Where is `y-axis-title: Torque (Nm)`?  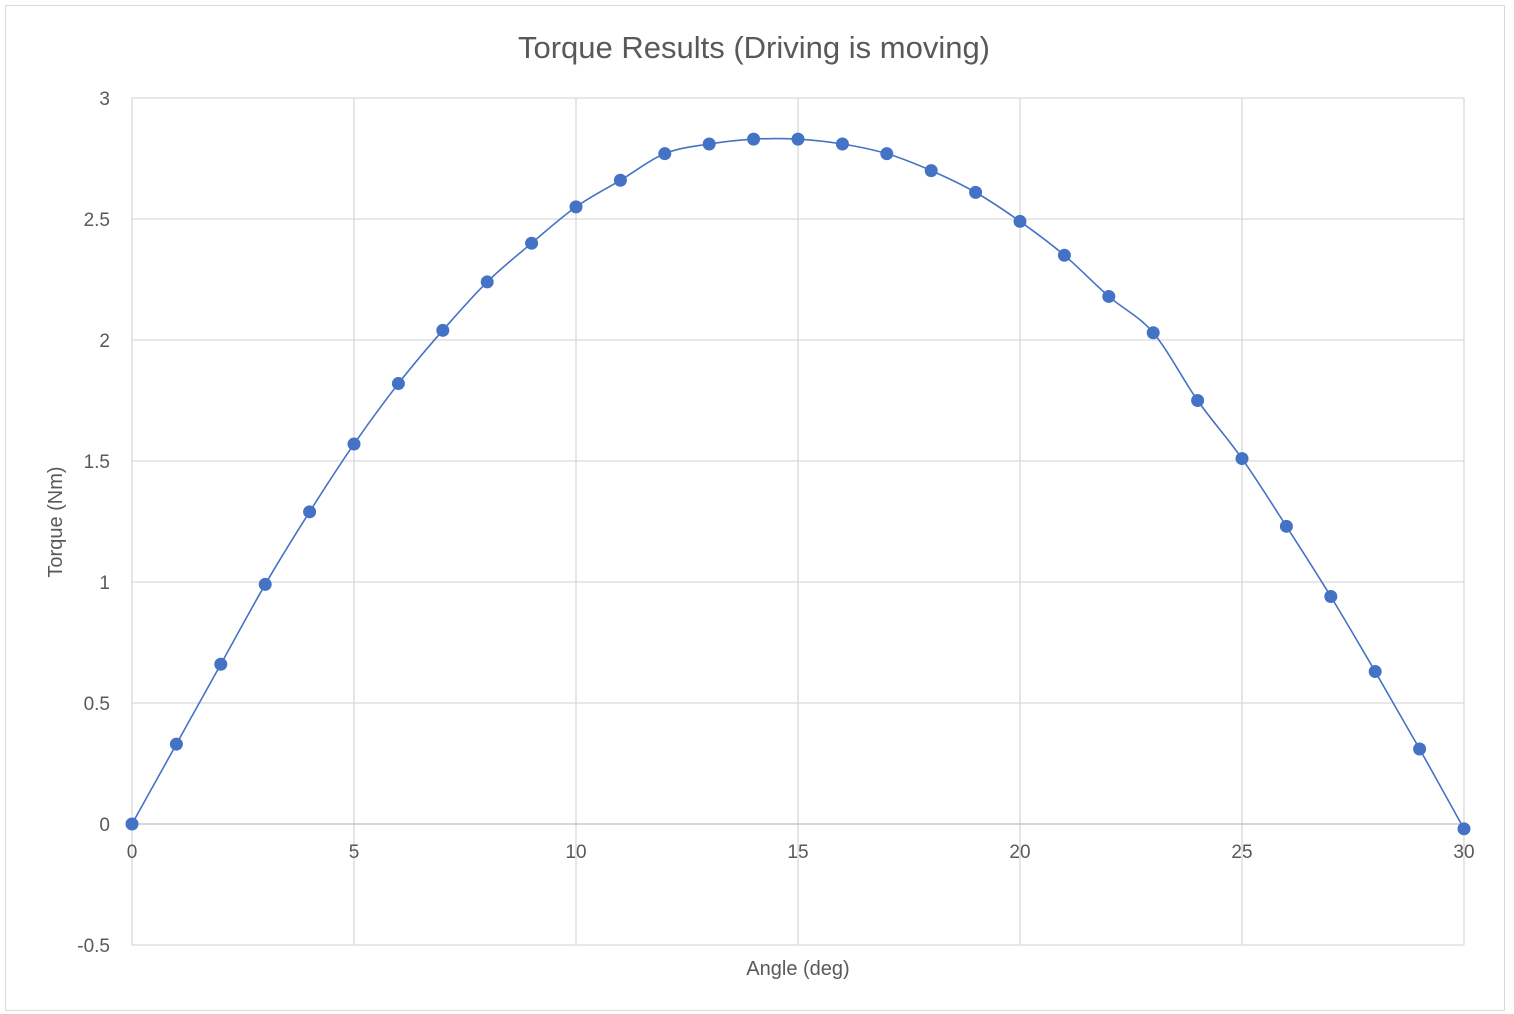
y-axis-title: Torque (Nm) is located at coordinates (56, 521).